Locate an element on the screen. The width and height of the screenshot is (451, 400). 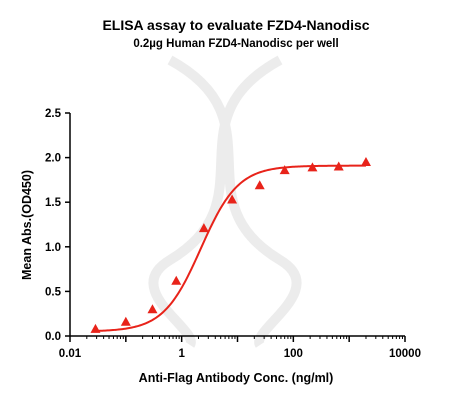
x-tick-label: 100 is located at coordinates (293, 354).